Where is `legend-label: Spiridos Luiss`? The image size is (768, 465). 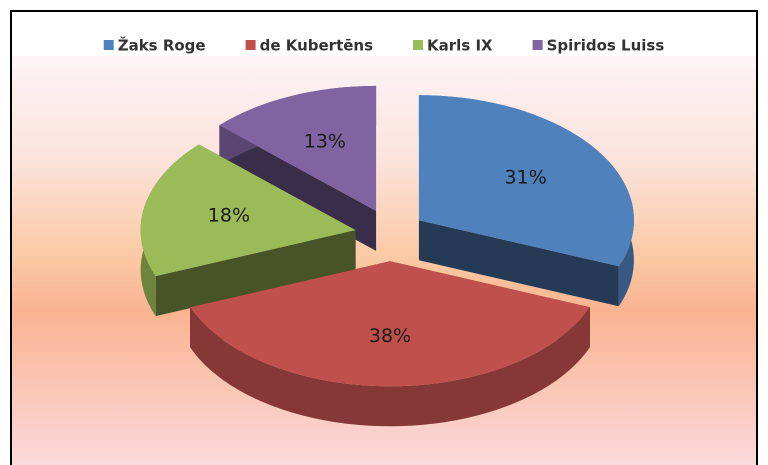 legend-label: Spiridos Luiss is located at coordinates (606, 46).